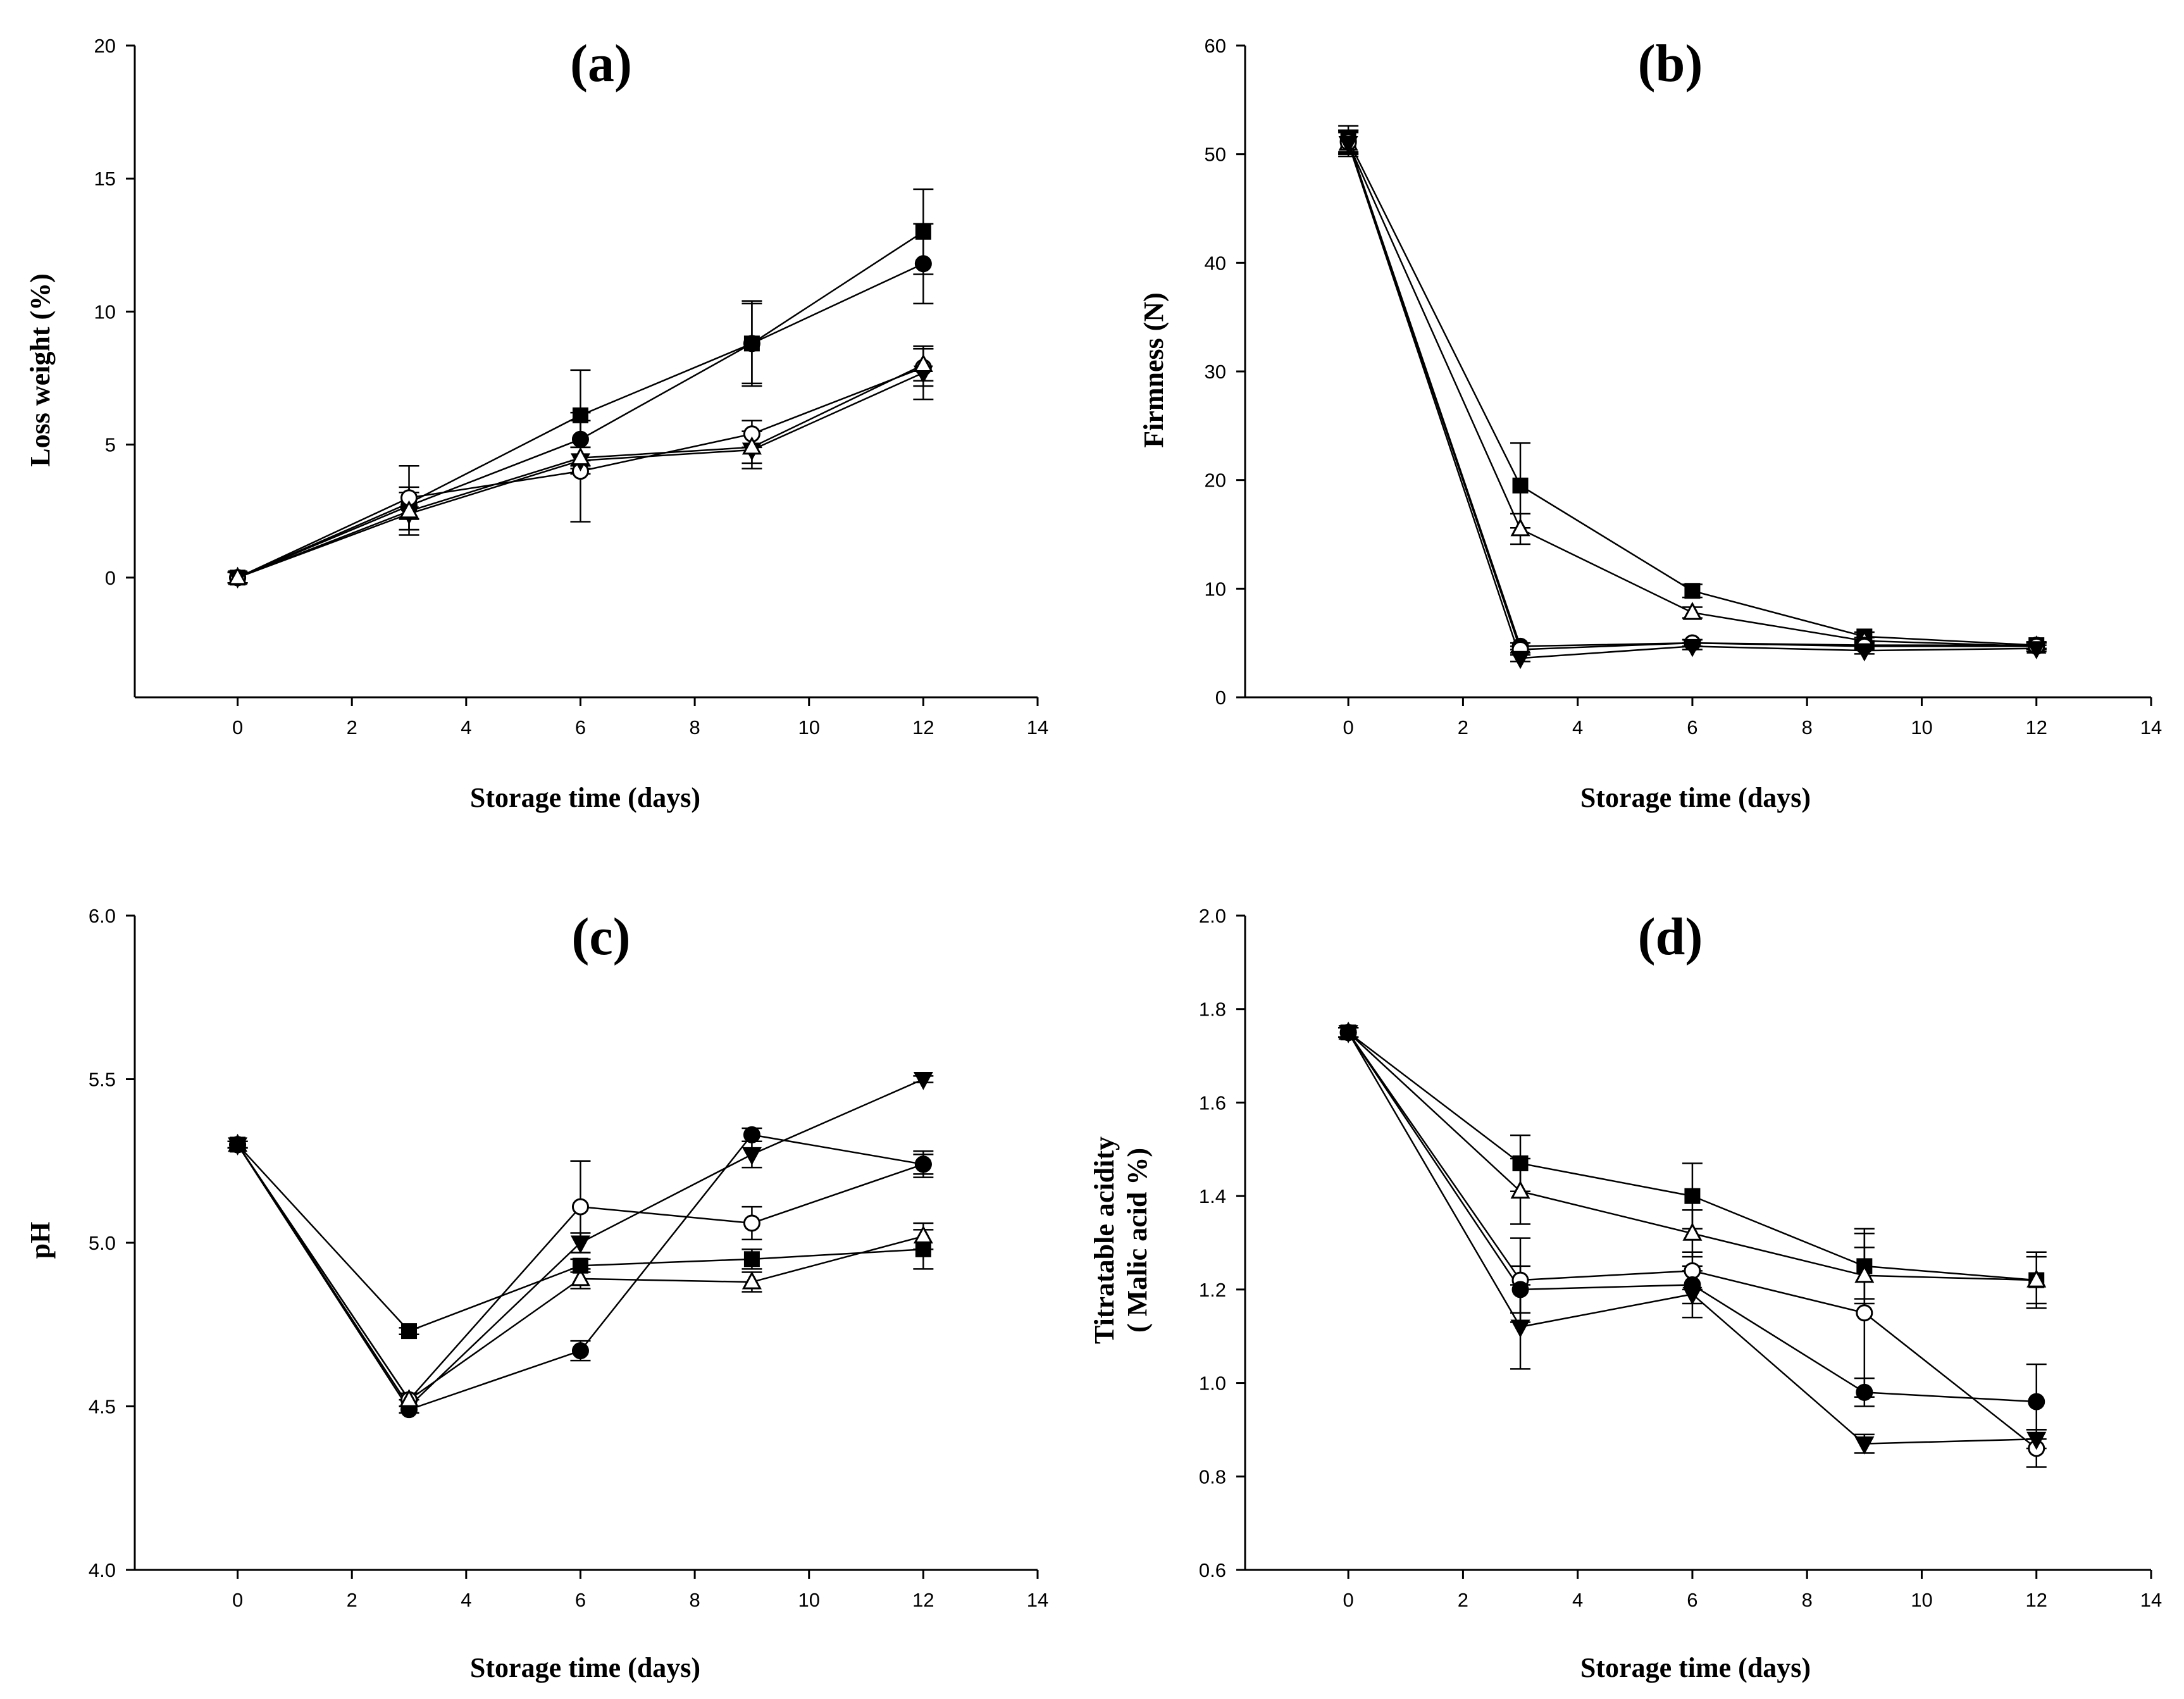  I want to click on y-tick-label: 30, so click(1215, 372).